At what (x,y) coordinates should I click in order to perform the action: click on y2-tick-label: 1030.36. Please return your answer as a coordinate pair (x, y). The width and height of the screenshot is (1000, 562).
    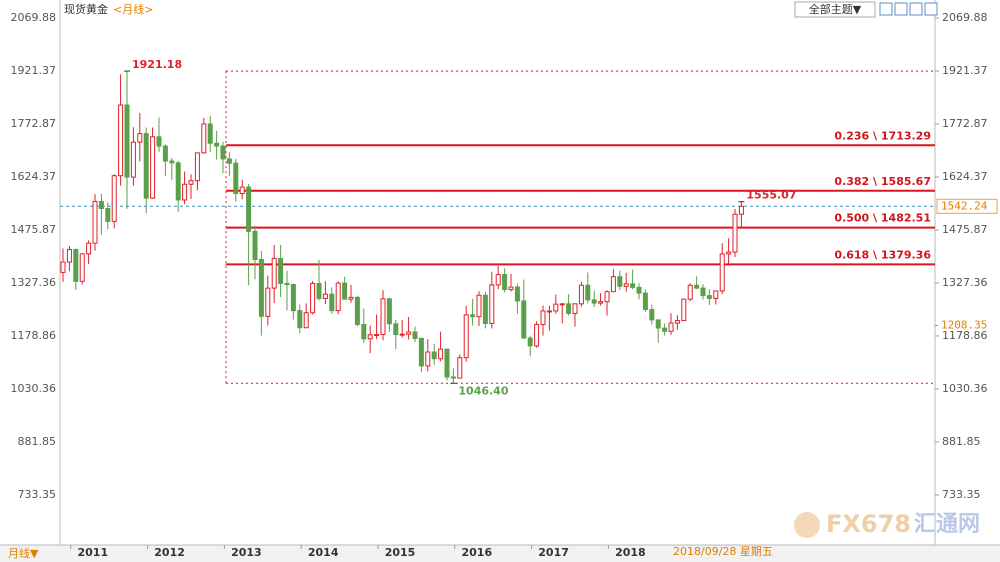
    Looking at the image, I should click on (965, 388).